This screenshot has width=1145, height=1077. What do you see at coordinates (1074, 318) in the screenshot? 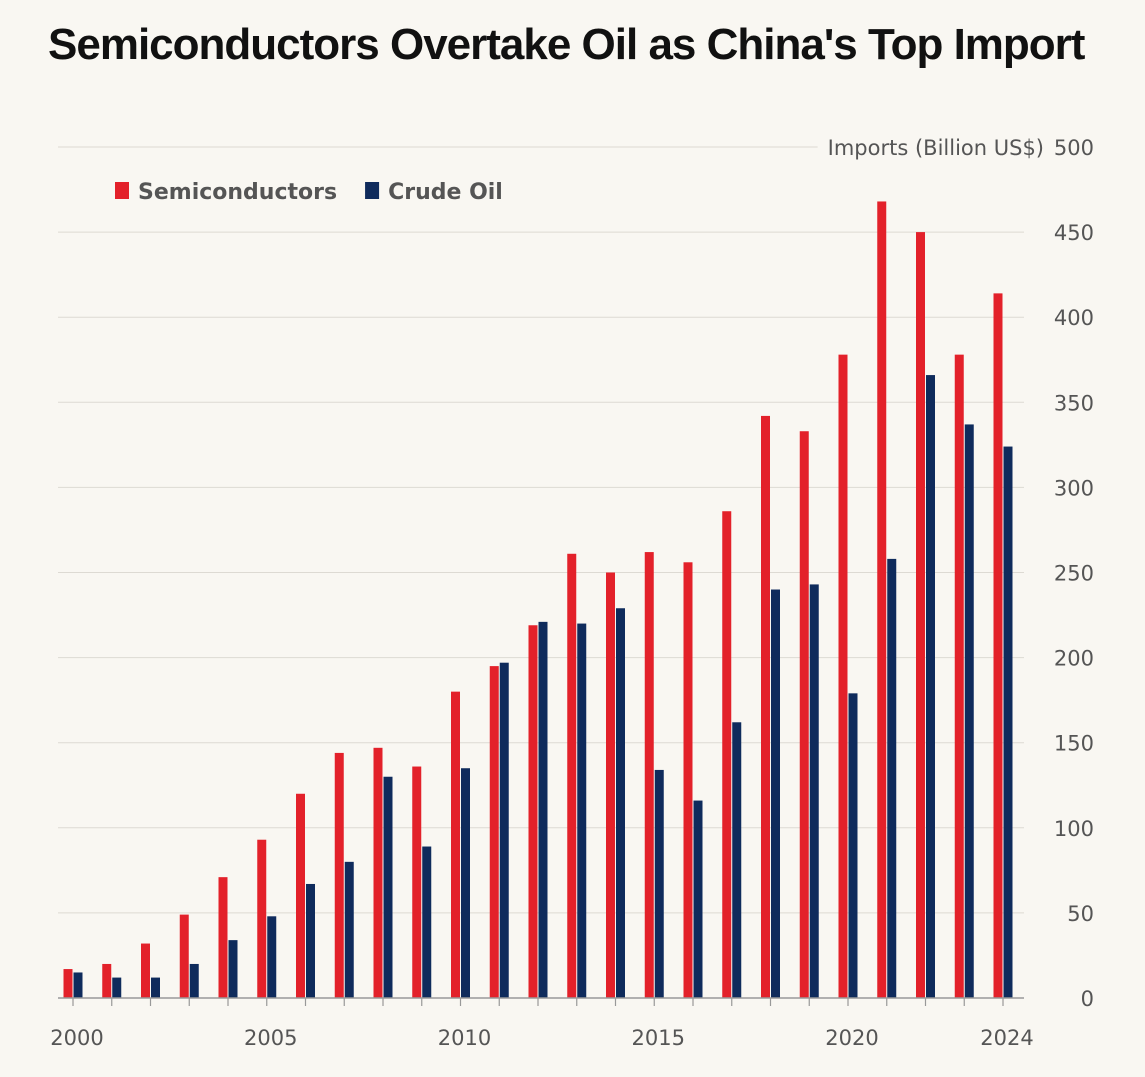
I see `y-tick-label: 400` at bounding box center [1074, 318].